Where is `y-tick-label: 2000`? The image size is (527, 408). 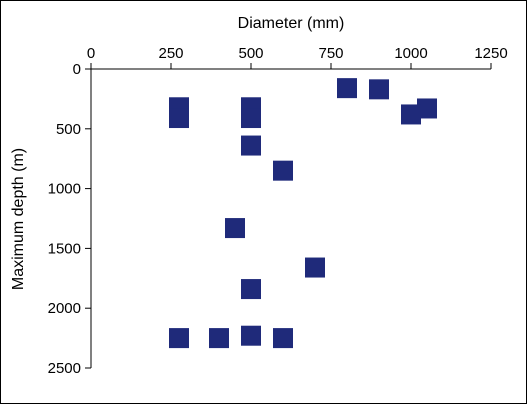
y-tick-label: 2000 is located at coordinates (64, 308).